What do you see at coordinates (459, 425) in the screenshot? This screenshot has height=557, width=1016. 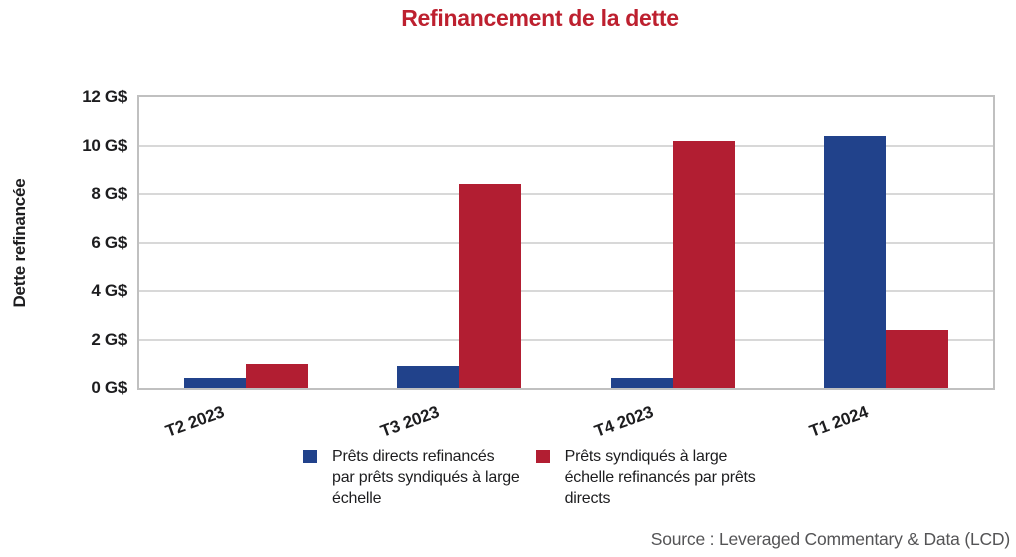 I see `x-cell-t3-2023: T3 2023` at bounding box center [459, 425].